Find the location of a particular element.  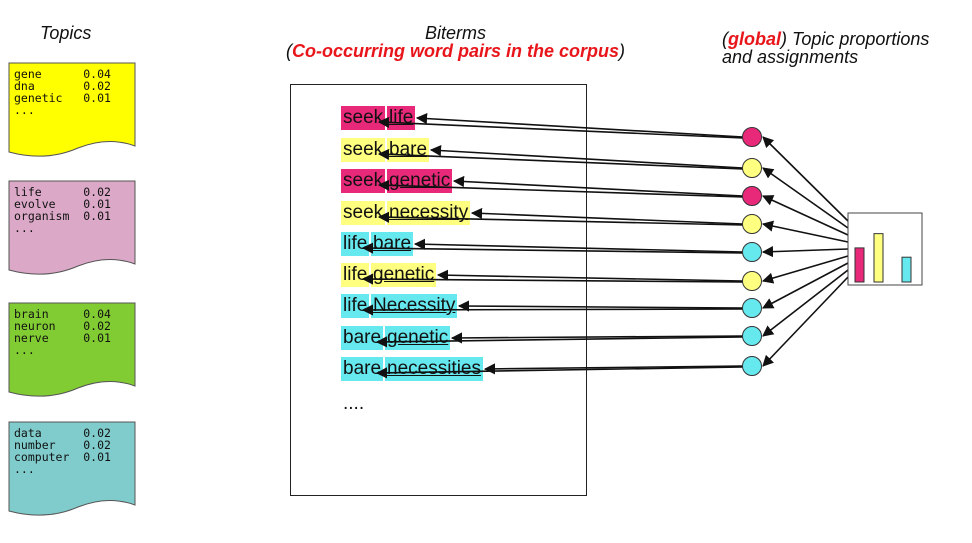

biterm-word-second: necessities is located at coordinates (434, 369).